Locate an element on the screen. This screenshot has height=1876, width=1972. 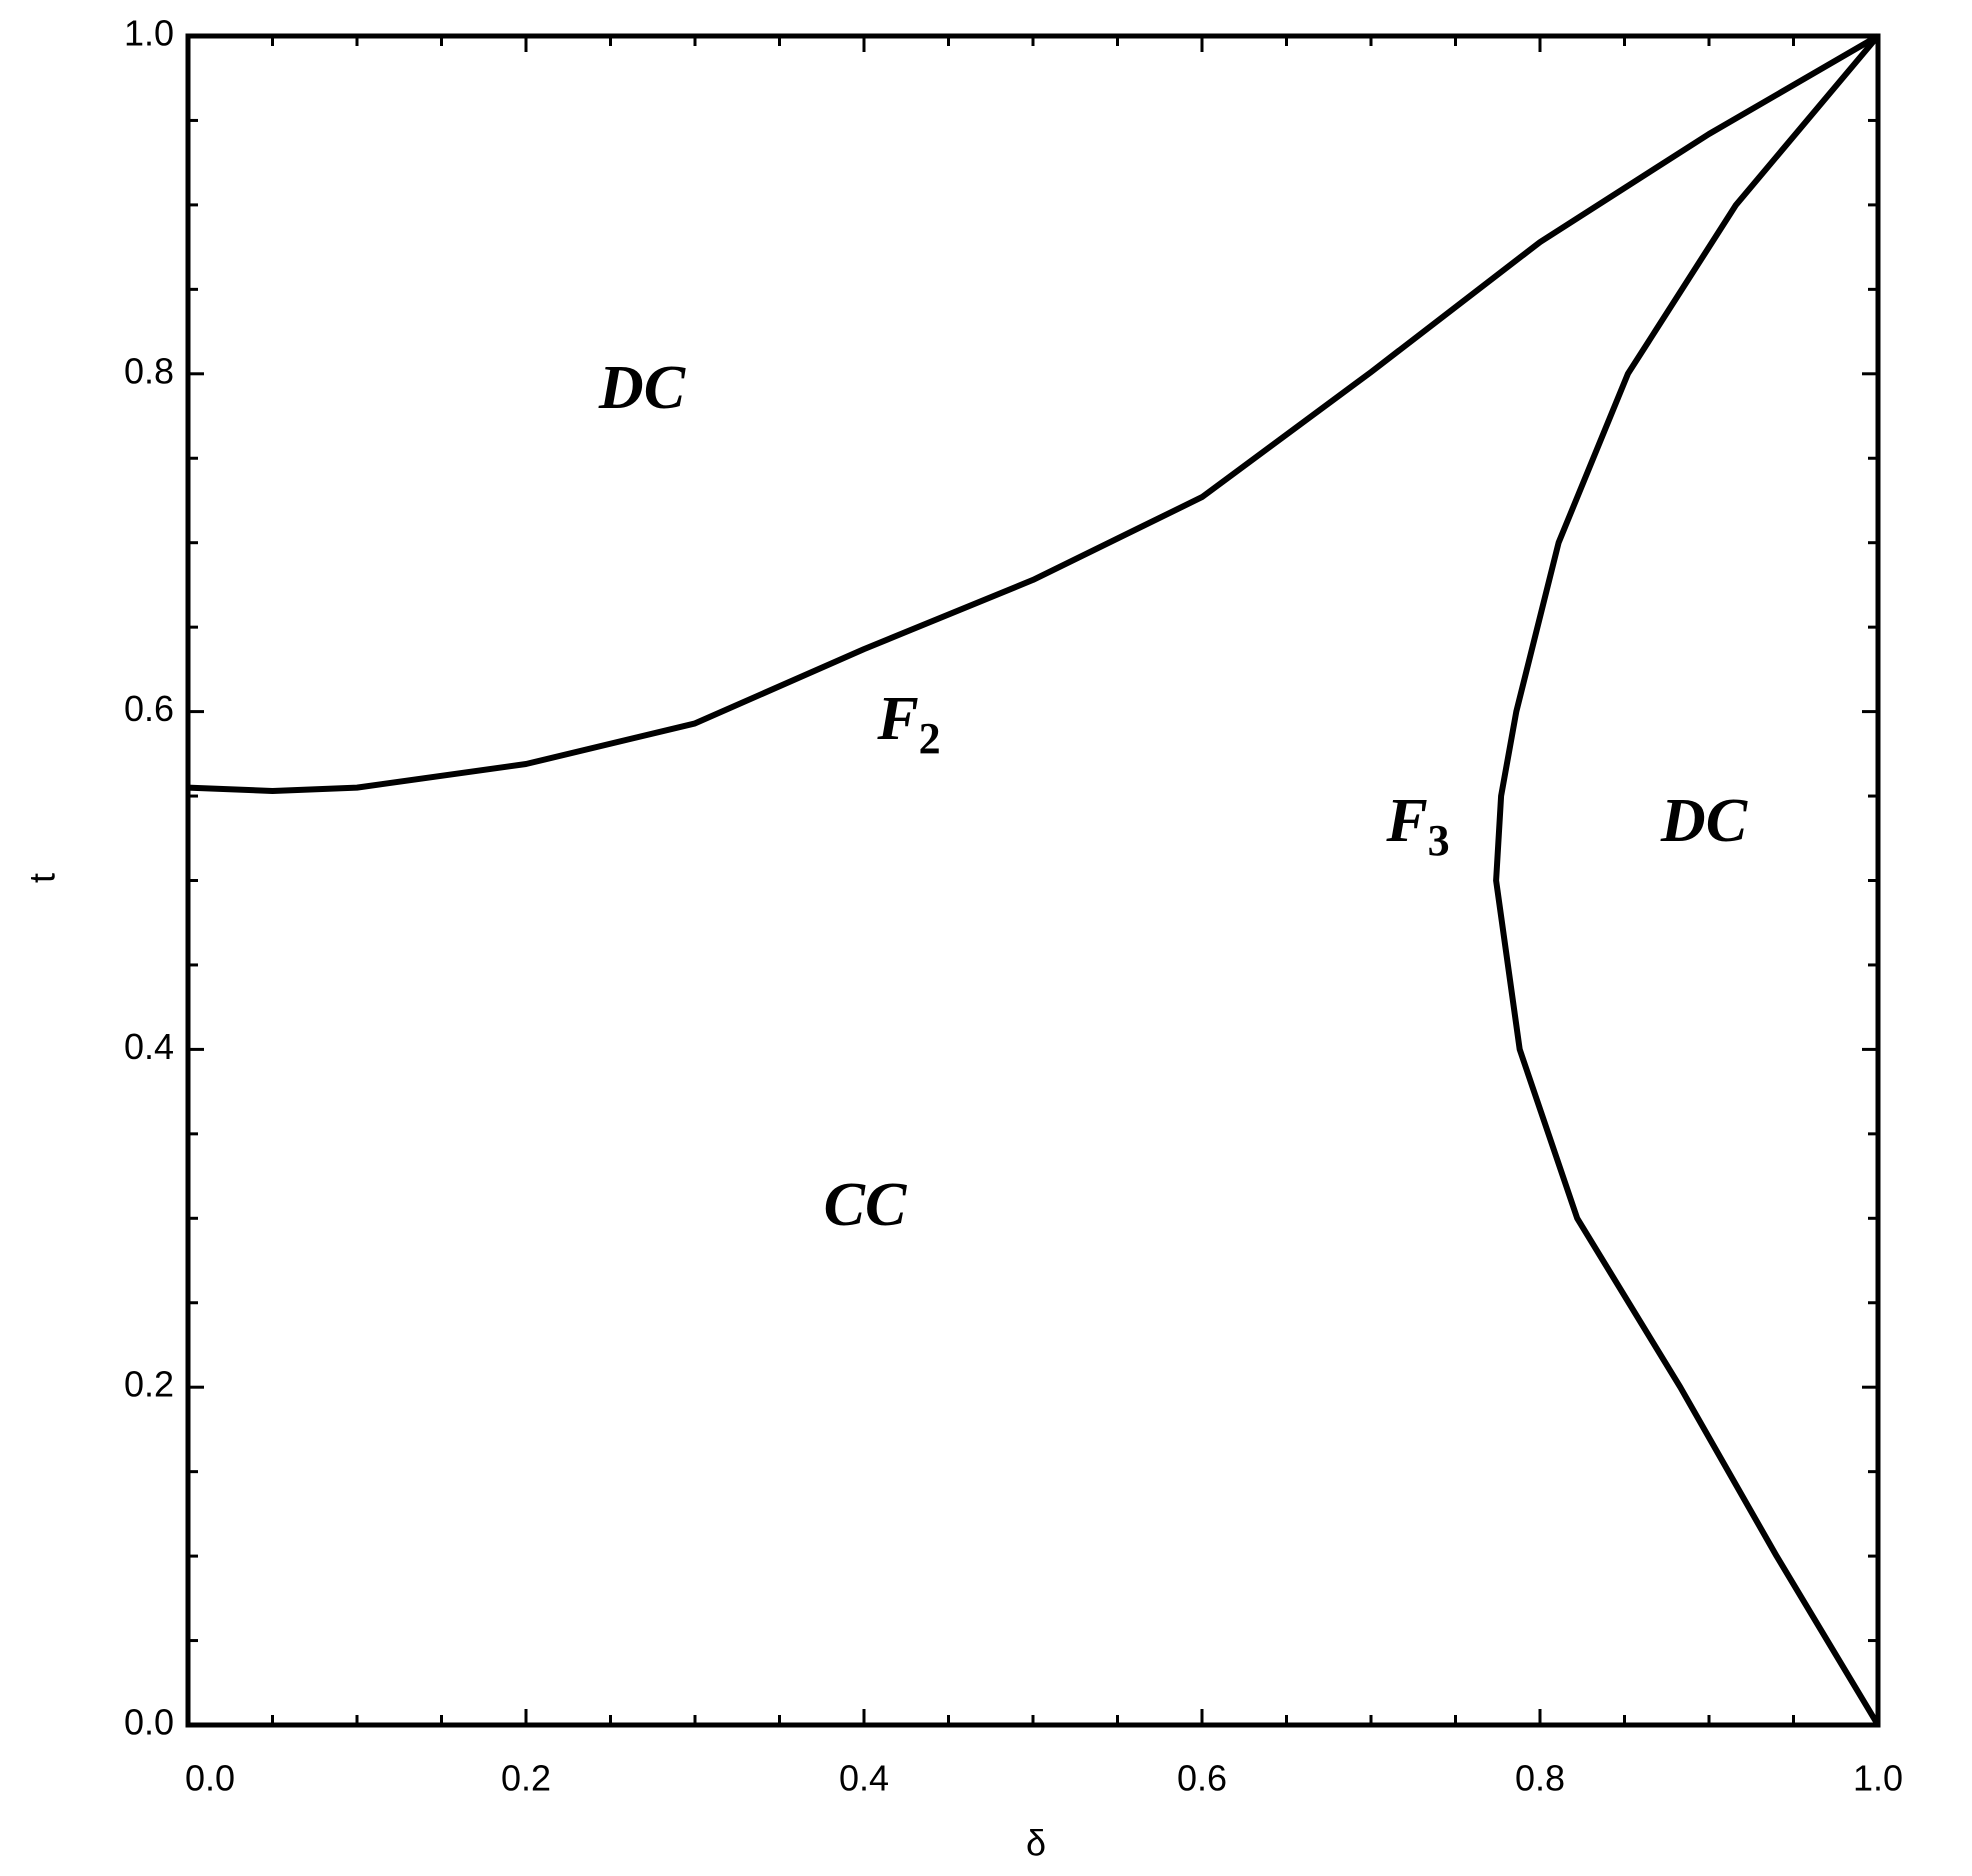
y-tick-label: 1.0 is located at coordinates (149, 33).